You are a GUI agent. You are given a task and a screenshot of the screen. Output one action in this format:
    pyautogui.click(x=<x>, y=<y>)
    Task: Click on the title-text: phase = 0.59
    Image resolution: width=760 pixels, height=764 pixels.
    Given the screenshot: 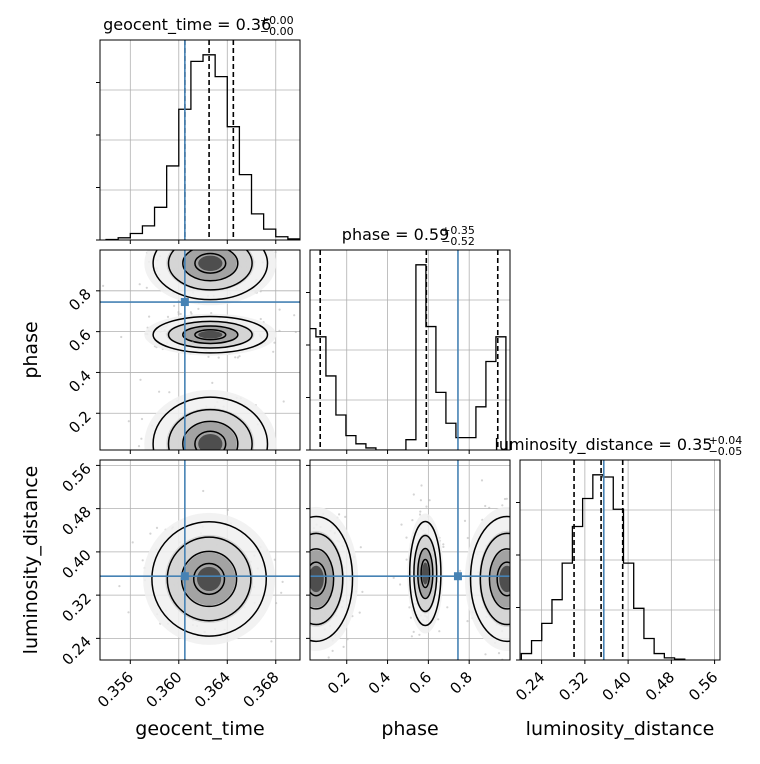 What is the action you would take?
    pyautogui.click(x=395, y=234)
    